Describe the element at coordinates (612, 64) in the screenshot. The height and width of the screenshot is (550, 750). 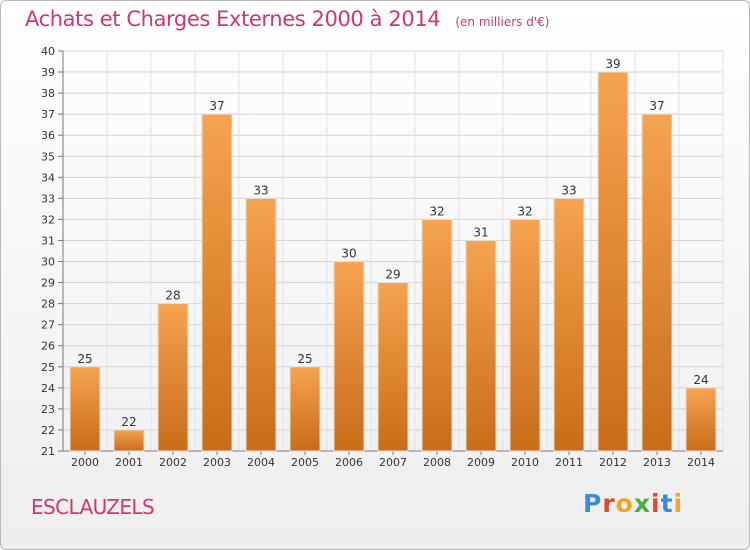
I see `data-label: 39` at that location.